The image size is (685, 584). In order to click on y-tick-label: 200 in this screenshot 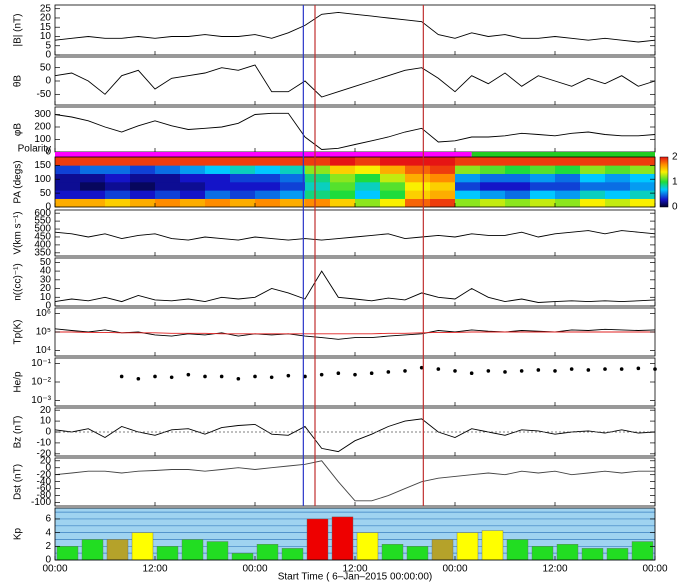, I will do `click(42, 127)`.